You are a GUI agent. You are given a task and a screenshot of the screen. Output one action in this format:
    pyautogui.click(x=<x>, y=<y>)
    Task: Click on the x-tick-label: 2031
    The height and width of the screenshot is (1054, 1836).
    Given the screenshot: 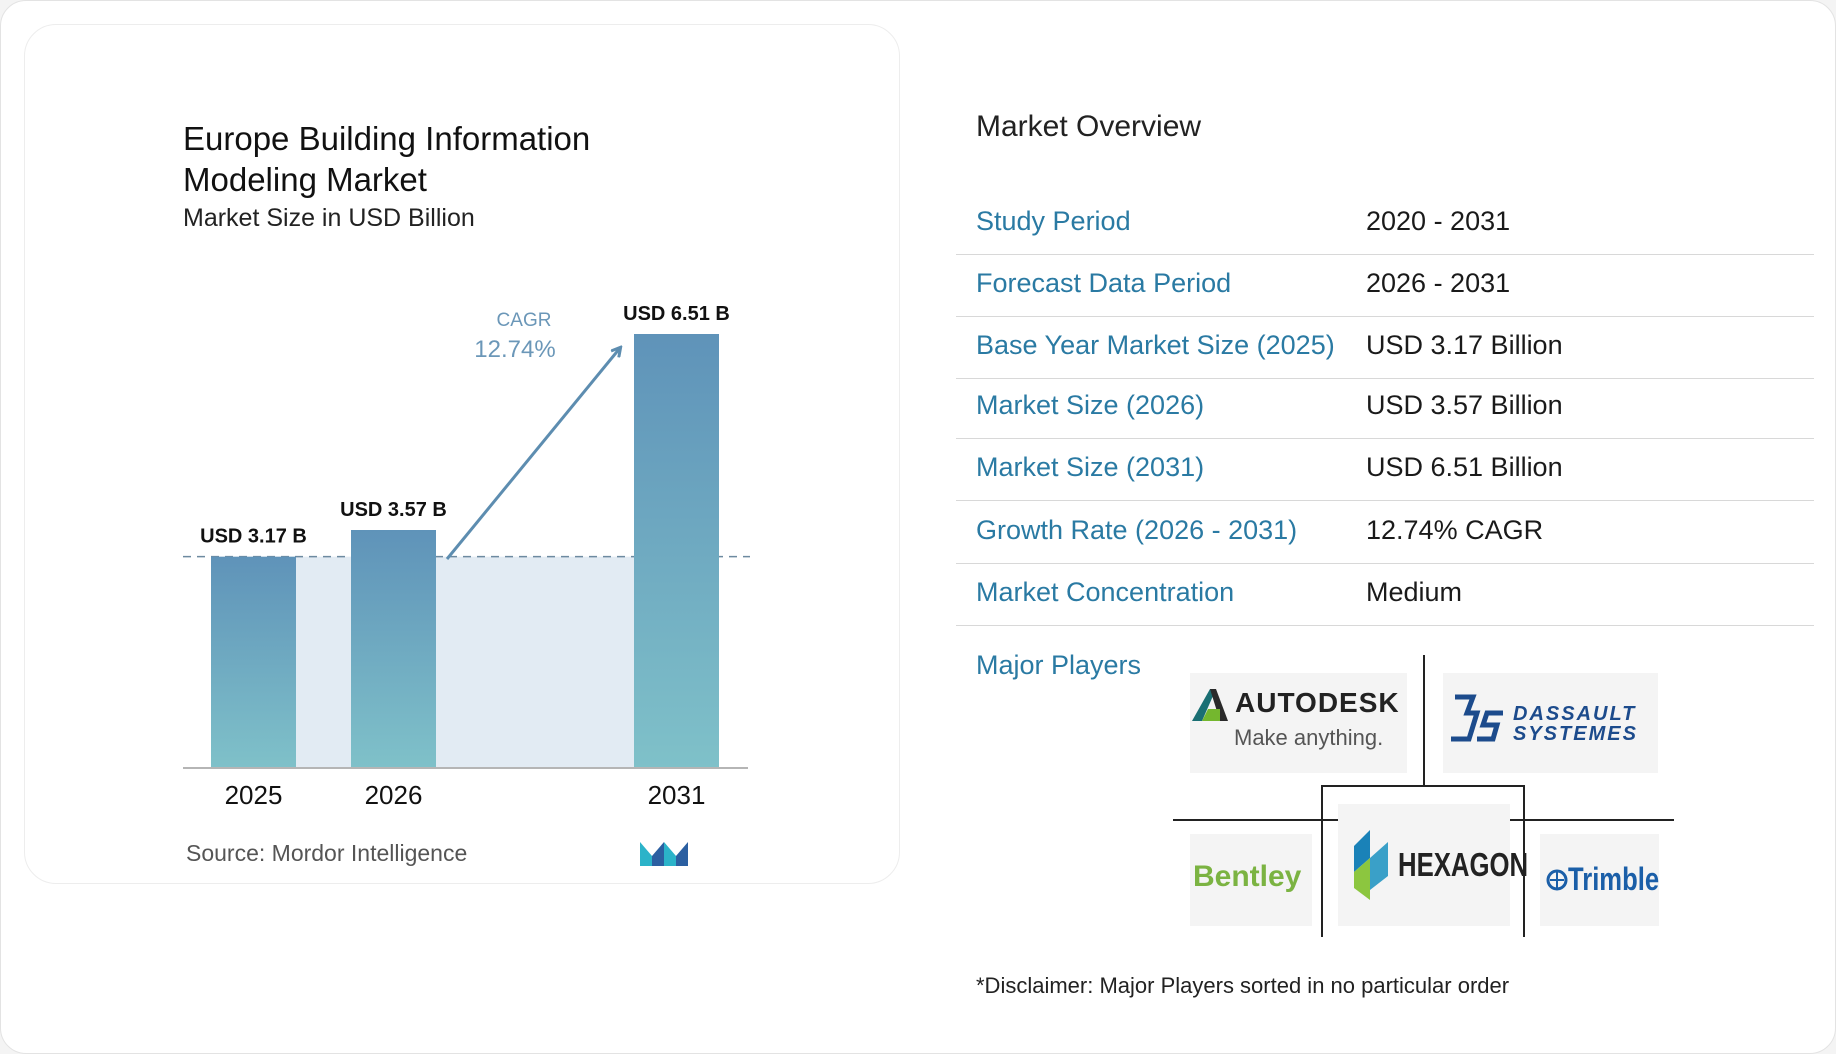 What is the action you would take?
    pyautogui.click(x=677, y=795)
    